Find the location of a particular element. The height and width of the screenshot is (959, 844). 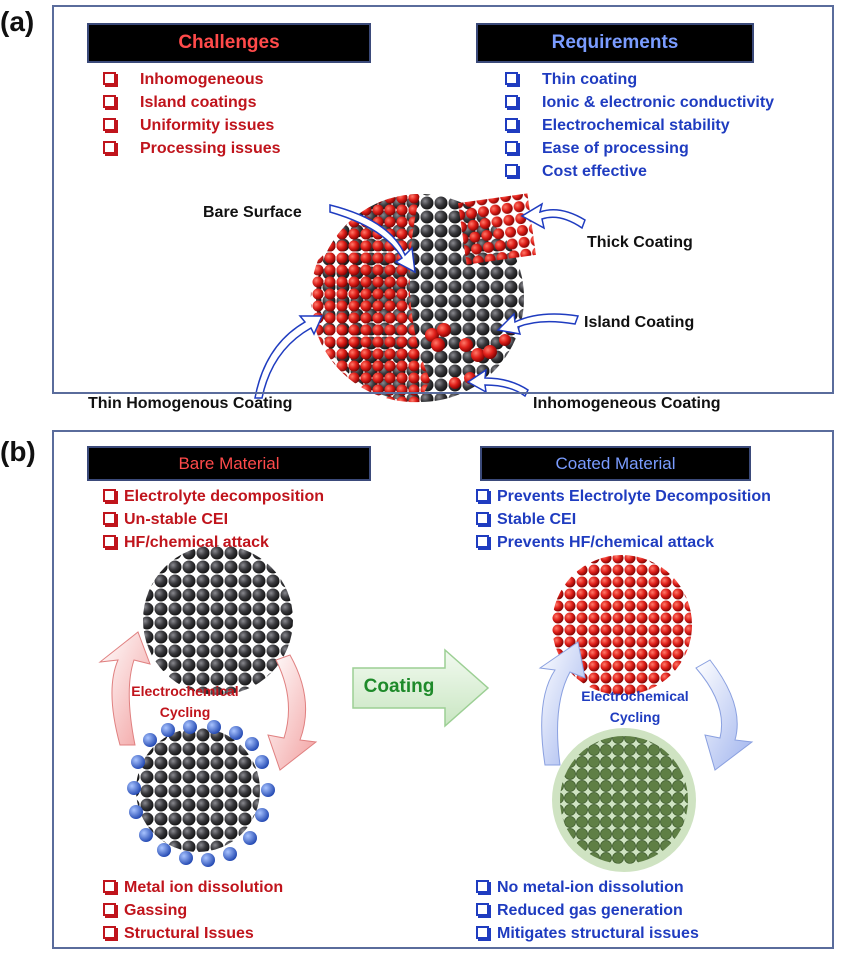

list-item: Electrolyte decomposition is located at coordinates (213, 496).